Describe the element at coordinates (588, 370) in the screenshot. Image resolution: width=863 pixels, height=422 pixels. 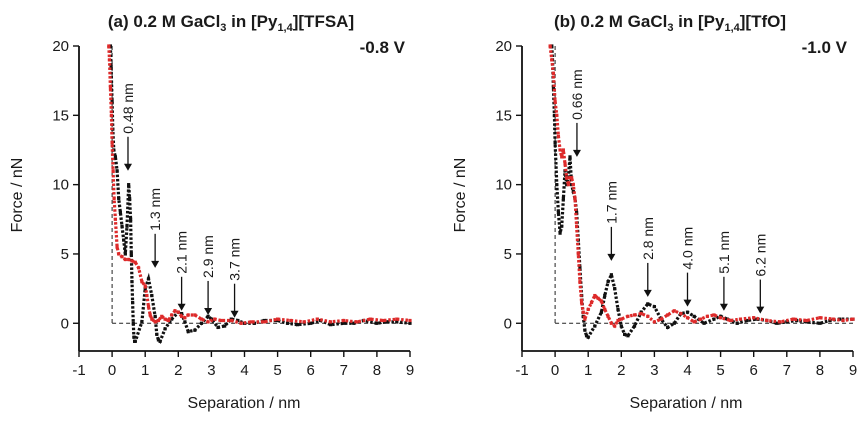
I see `panel-b-x-tick-label: 1` at that location.